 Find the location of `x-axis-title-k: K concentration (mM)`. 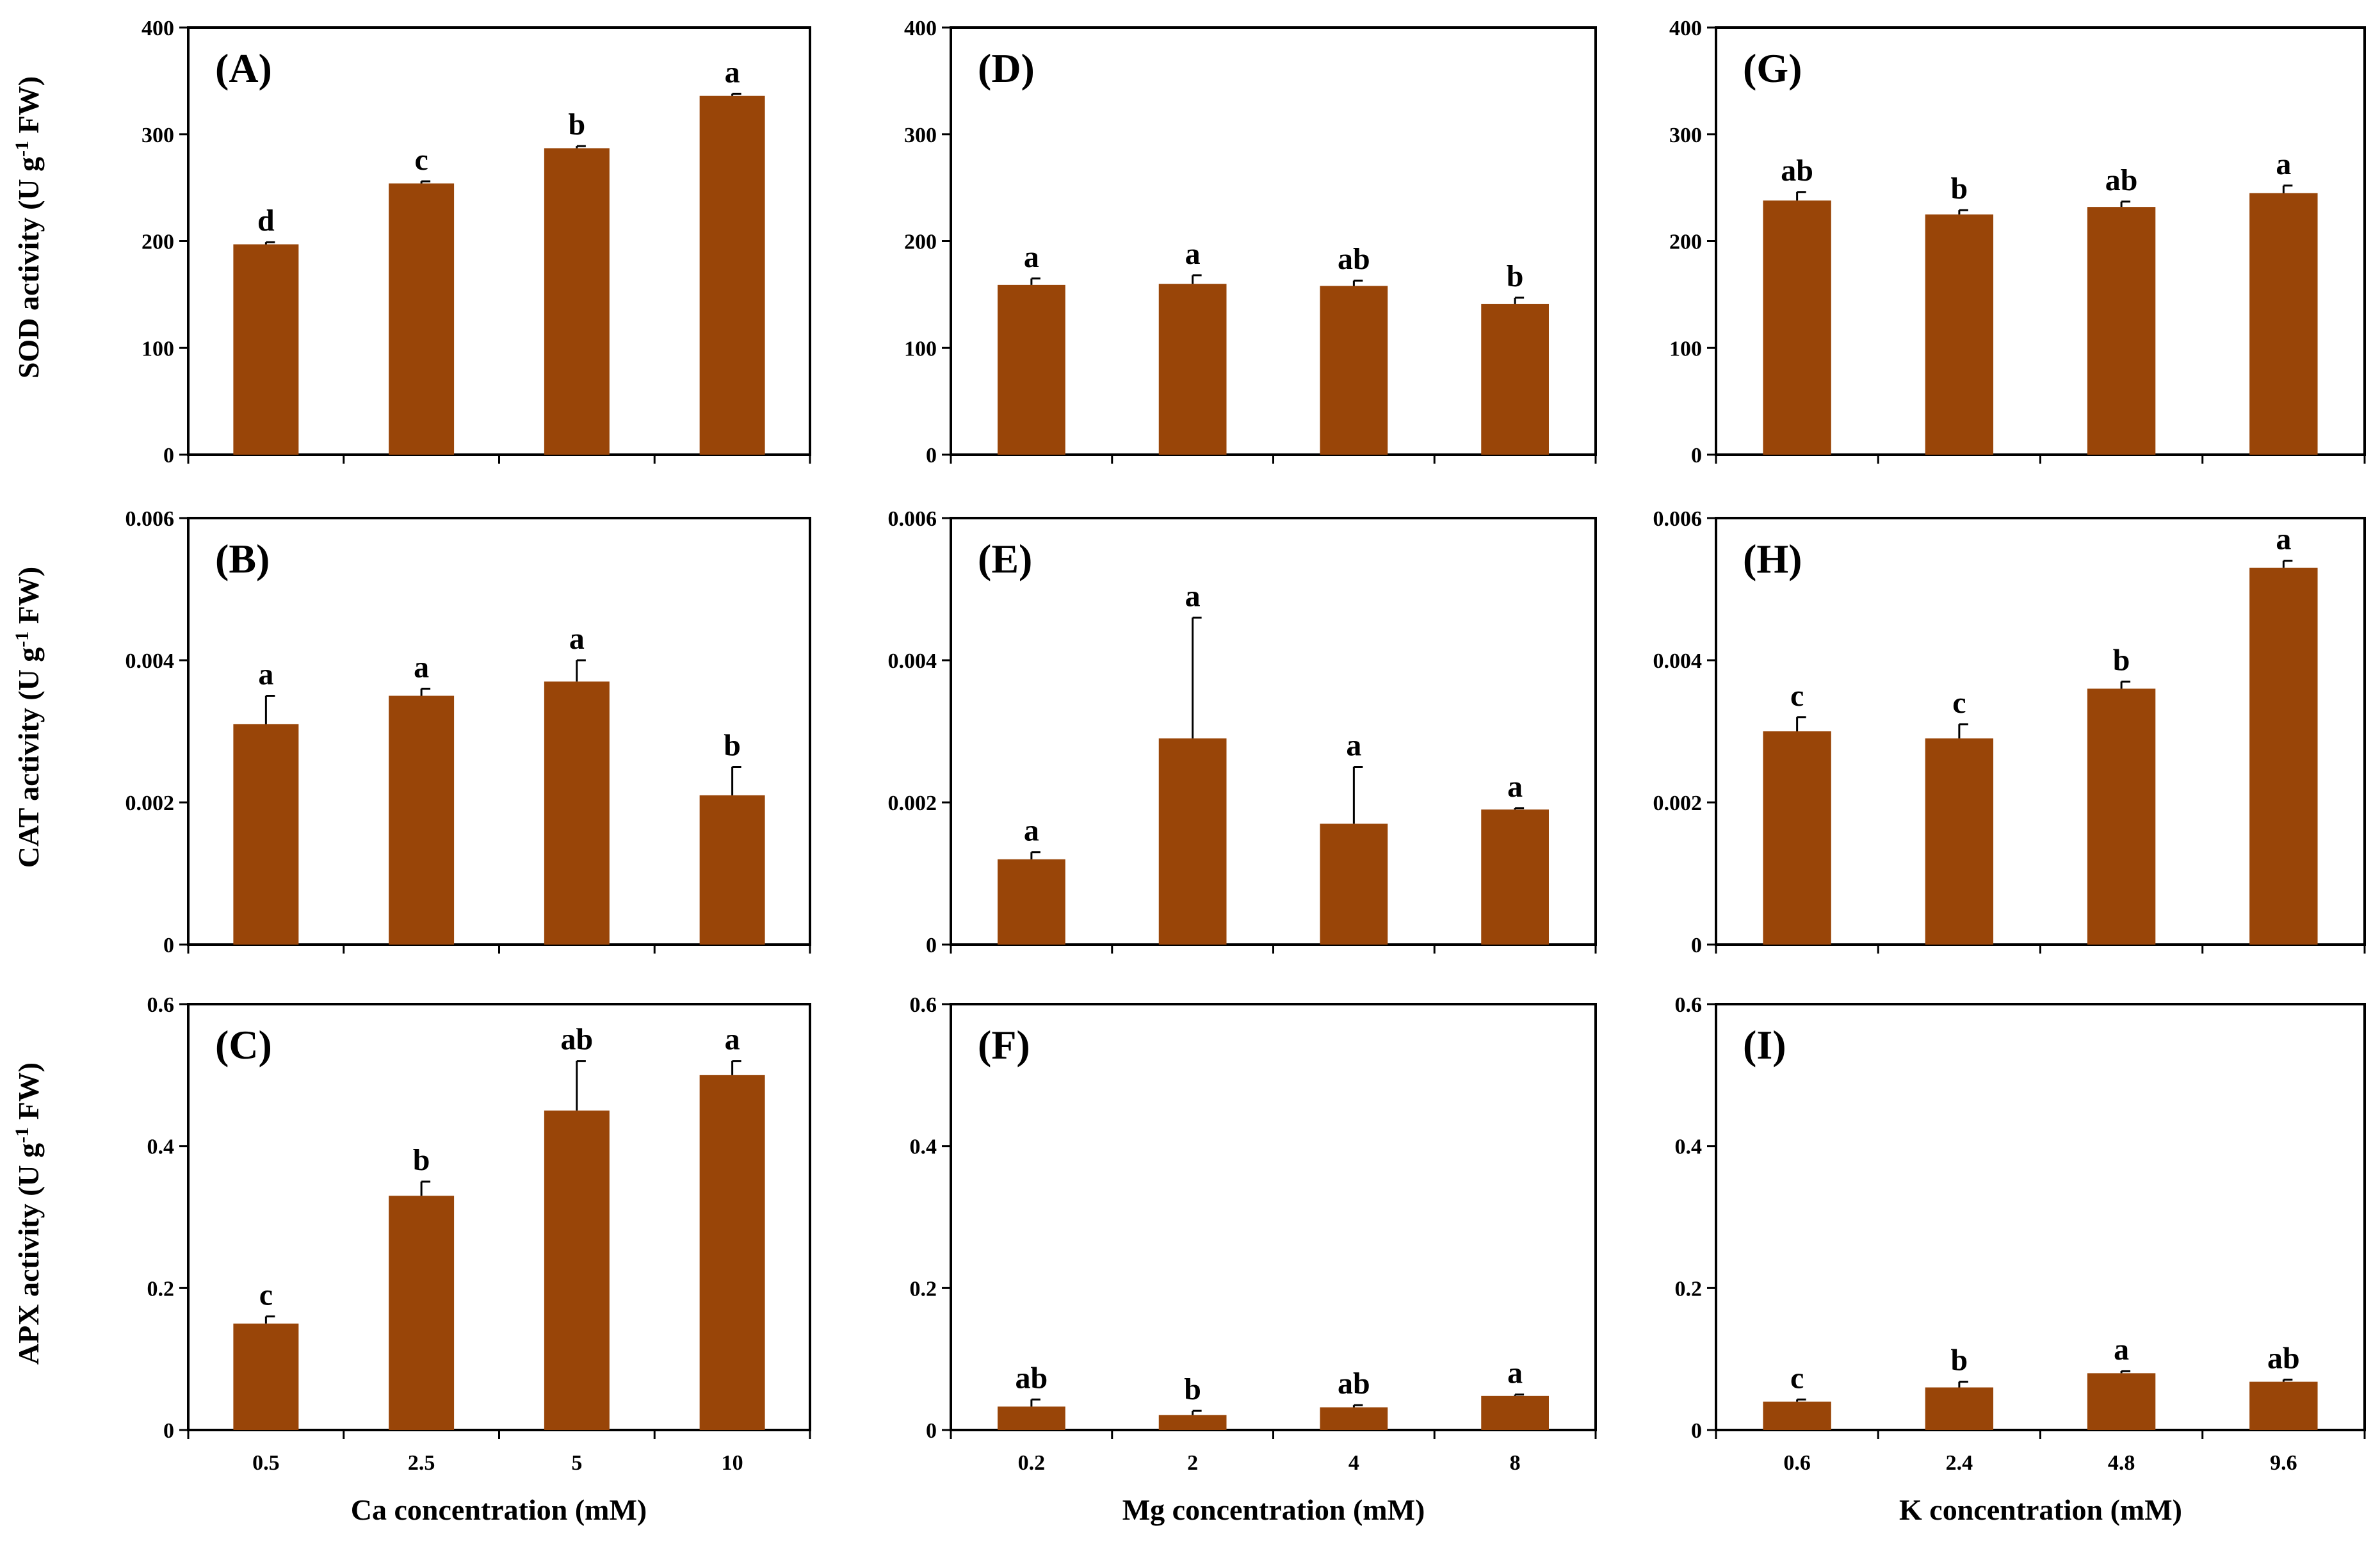

x-axis-title-k: K concentration (mM) is located at coordinates (2041, 1509).